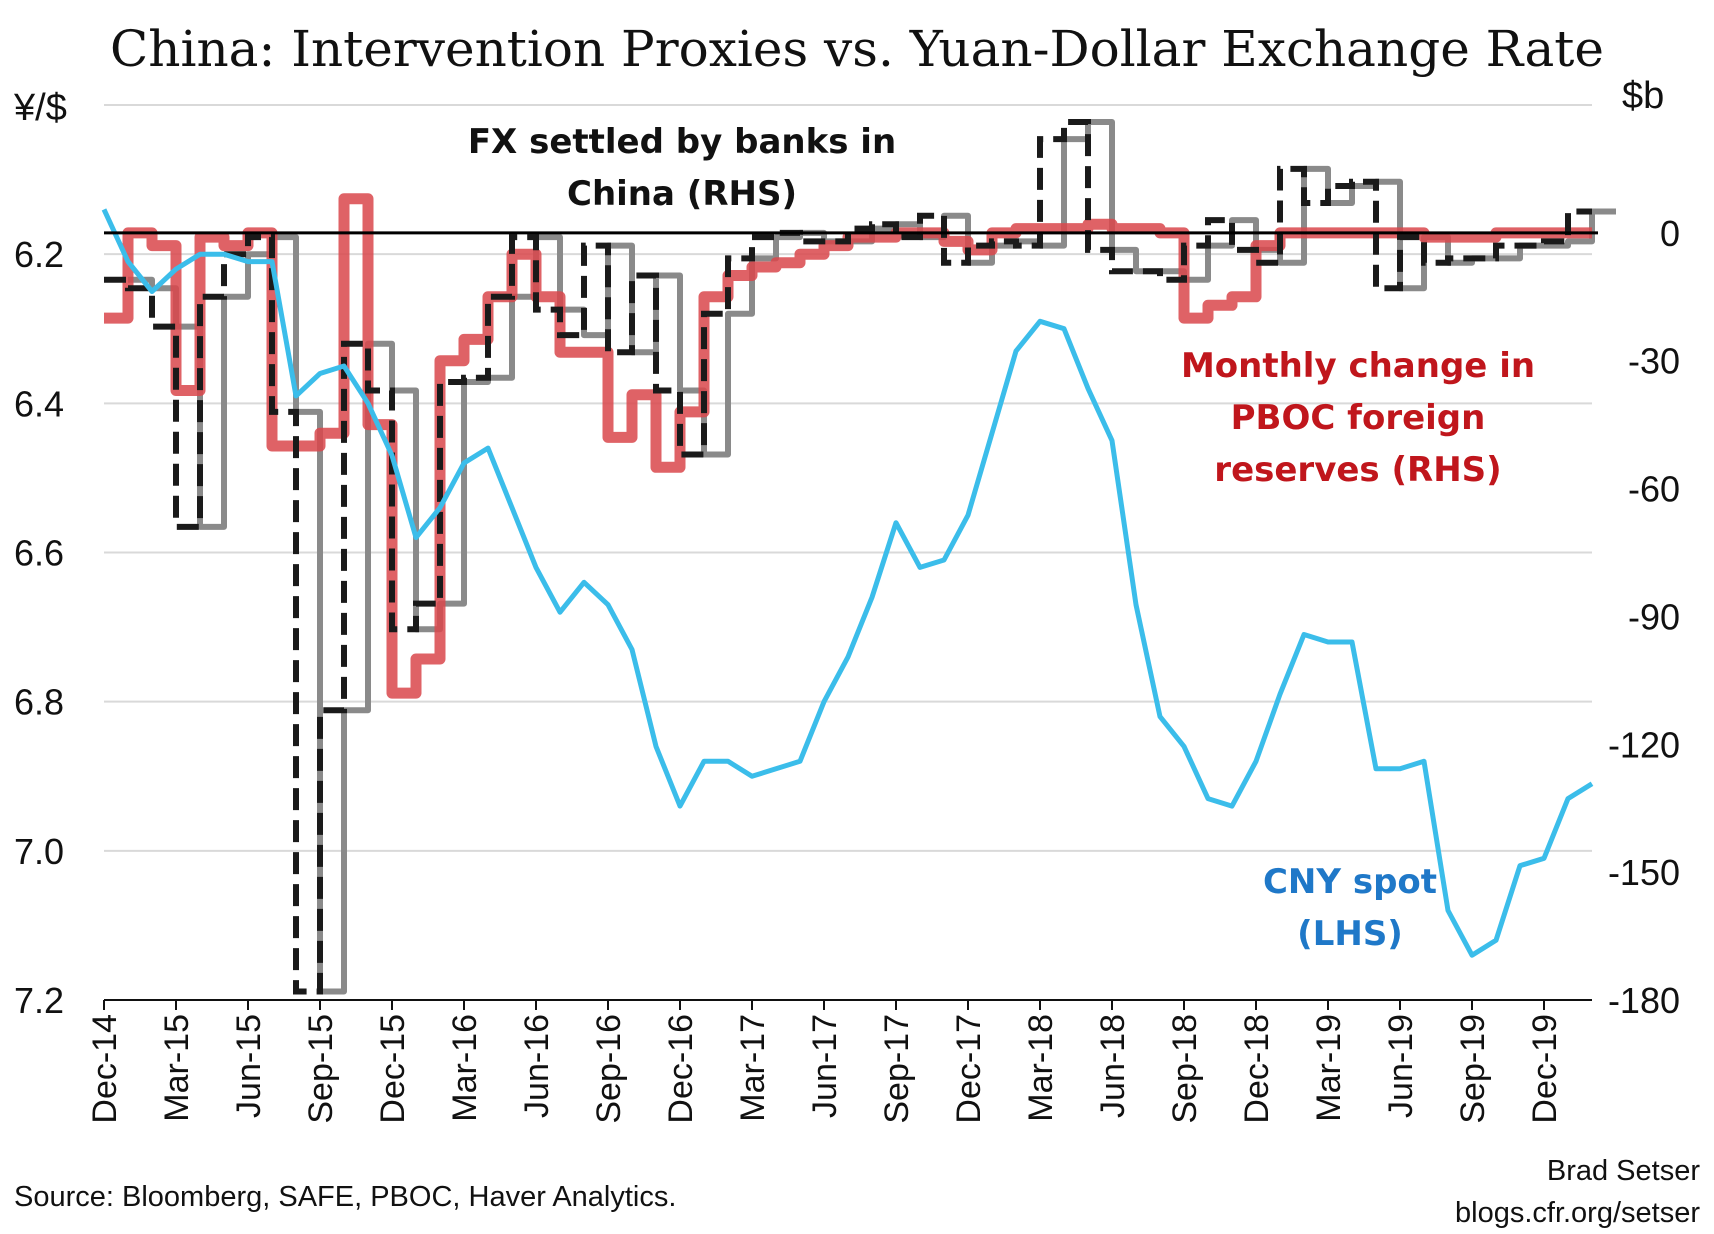  Describe the element at coordinates (1113, 1066) in the screenshot. I see `x-tick-label: Jun-18` at that location.